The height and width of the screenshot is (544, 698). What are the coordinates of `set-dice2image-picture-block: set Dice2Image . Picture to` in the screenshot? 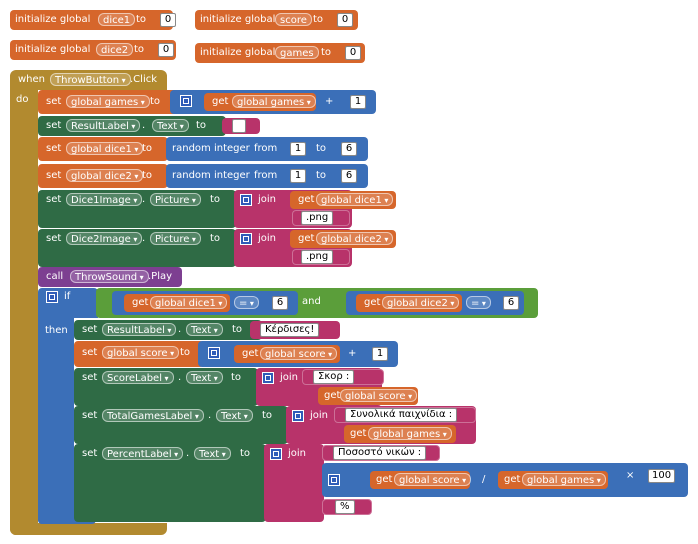 It's located at (137, 248).